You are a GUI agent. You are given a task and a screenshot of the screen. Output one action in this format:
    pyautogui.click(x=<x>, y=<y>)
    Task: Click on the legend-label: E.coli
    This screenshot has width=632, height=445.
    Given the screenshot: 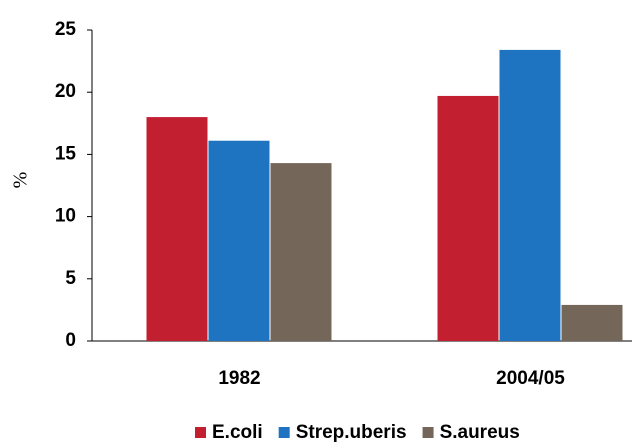 What is the action you would take?
    pyautogui.click(x=237, y=432)
    